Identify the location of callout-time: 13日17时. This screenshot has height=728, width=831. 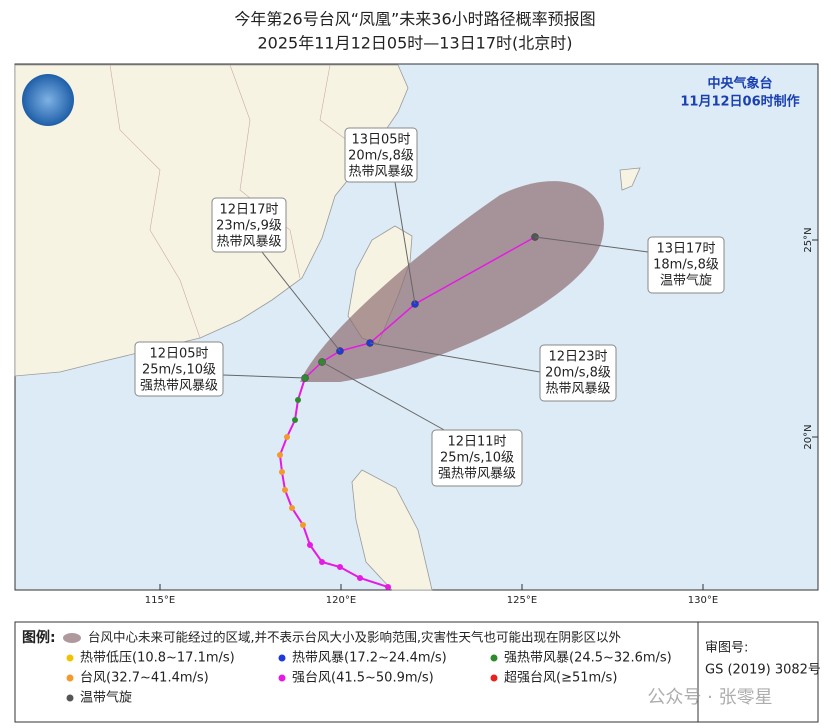
(685, 249).